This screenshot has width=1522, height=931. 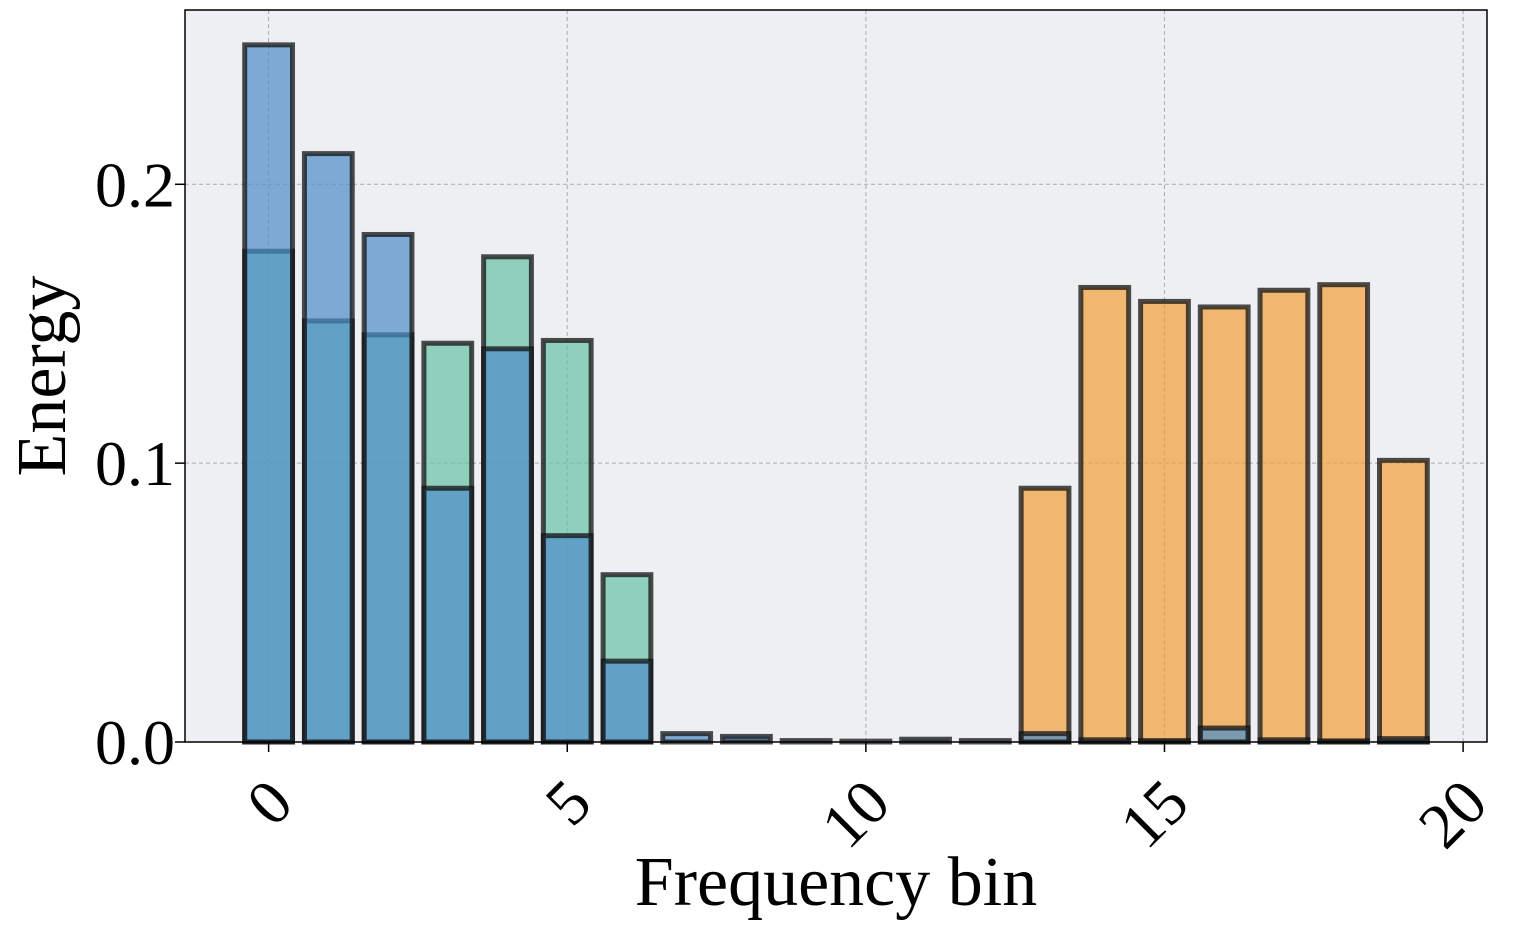 I want to click on x-tick-label: 20, so click(x=1452, y=813).